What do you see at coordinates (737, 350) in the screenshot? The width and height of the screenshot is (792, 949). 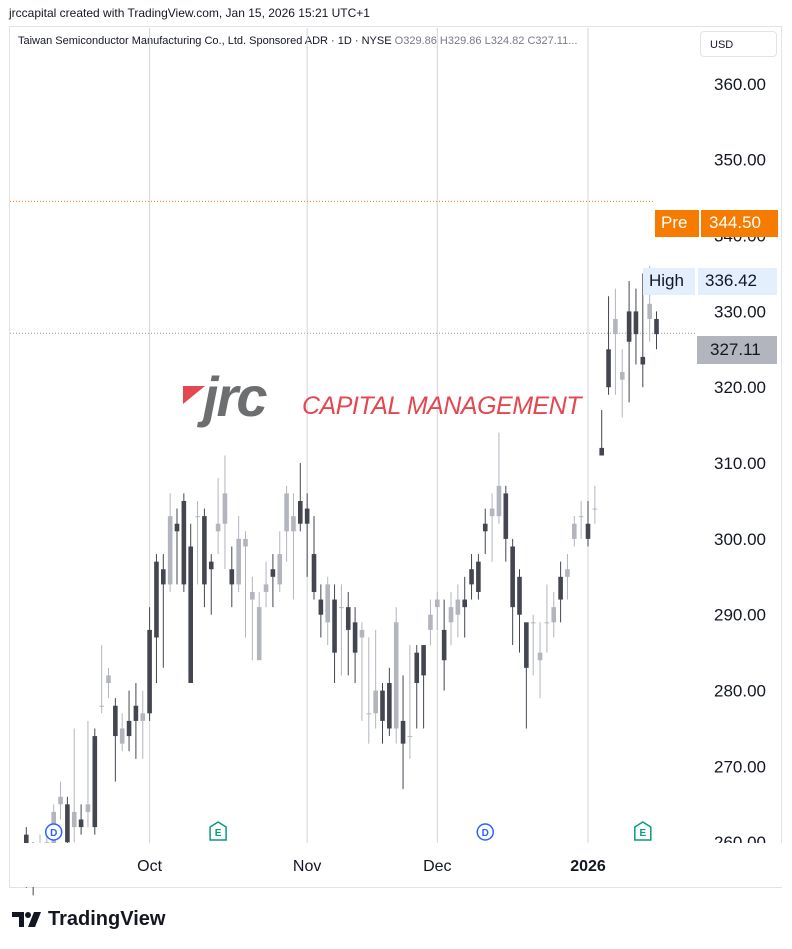 I see `last-price-tag: 327.11` at bounding box center [737, 350].